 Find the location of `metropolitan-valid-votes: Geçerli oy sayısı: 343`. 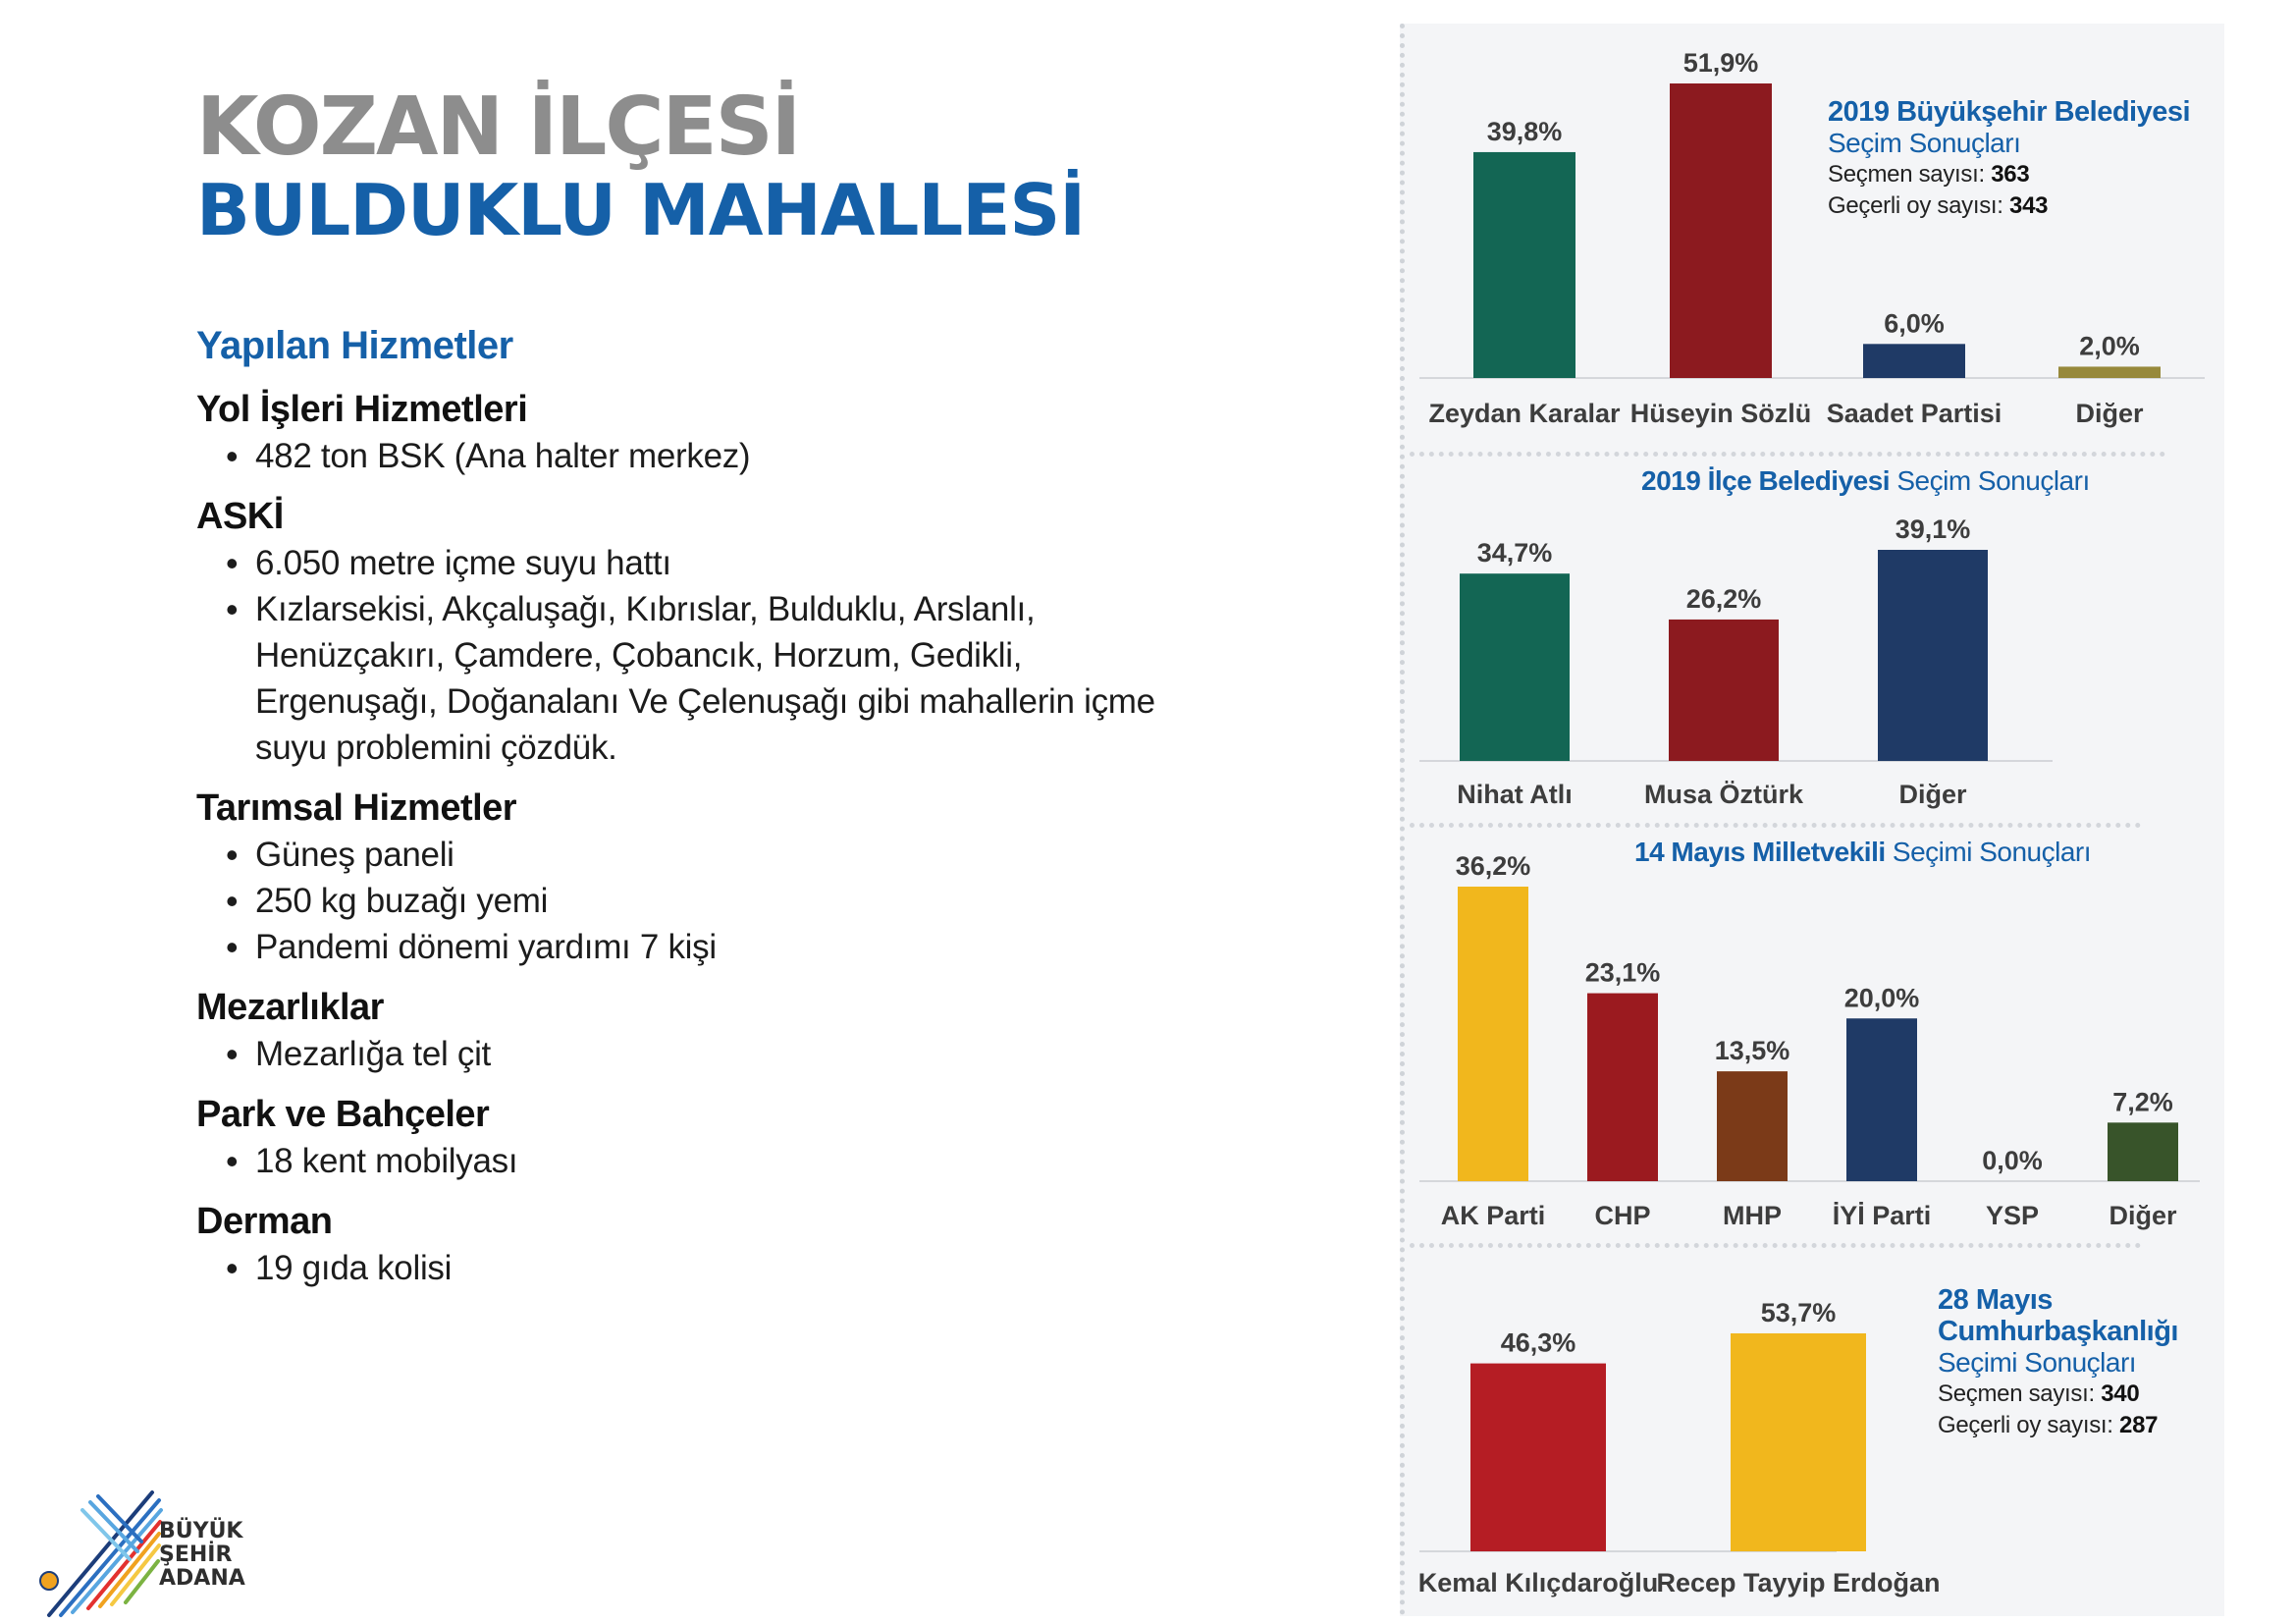

metropolitan-valid-votes: Geçerli oy sayısı: 343 is located at coordinates (1938, 205).